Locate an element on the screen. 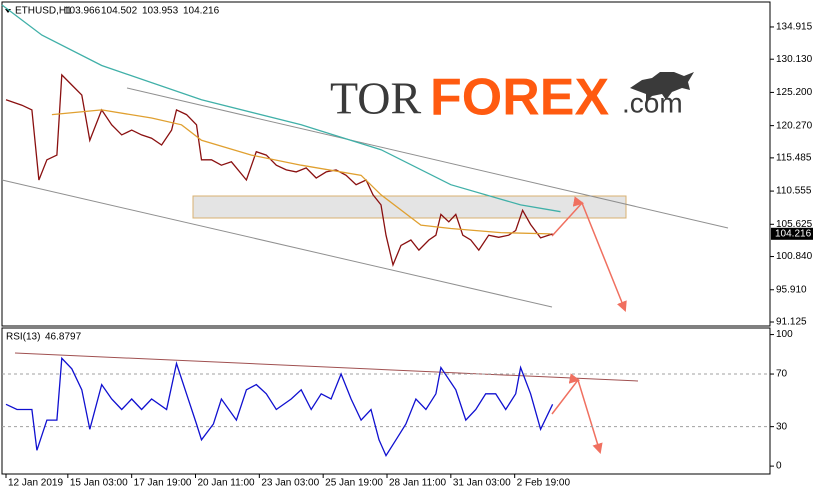  last-price-box is located at coordinates (792, 233).